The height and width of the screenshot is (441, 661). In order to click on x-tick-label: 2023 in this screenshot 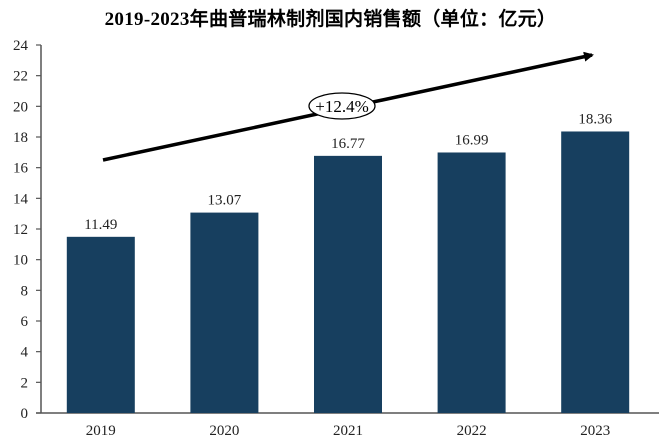, I will do `click(595, 431)`.